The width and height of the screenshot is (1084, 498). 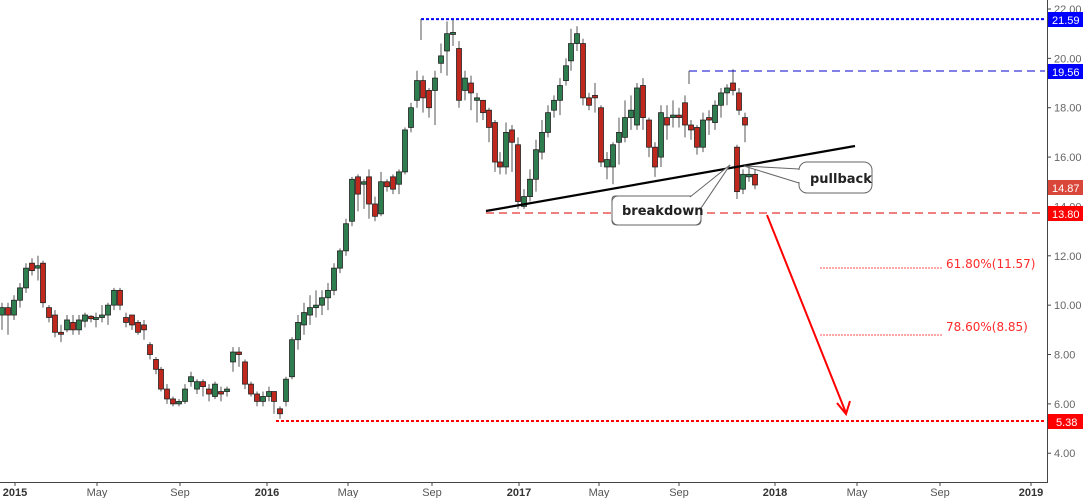 What do you see at coordinates (1068, 109) in the screenshot?
I see `y-tick-label: 18.00` at bounding box center [1068, 109].